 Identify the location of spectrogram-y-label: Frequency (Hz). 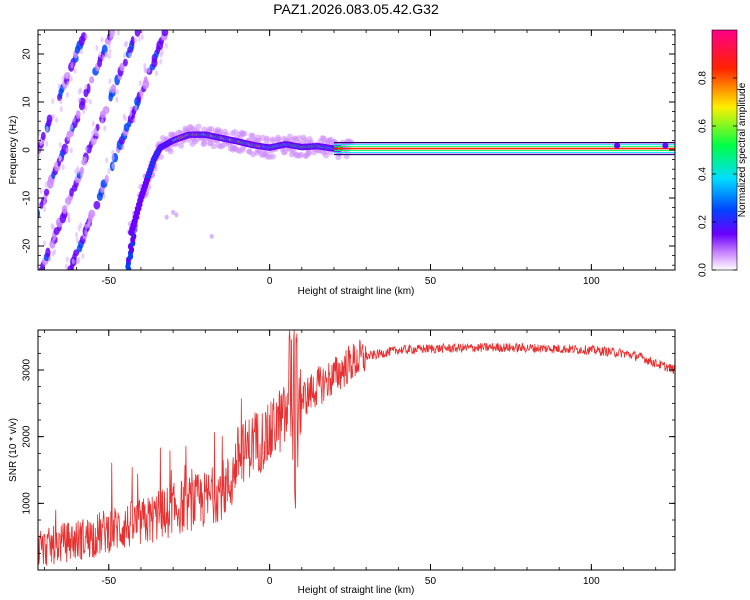
(13, 150).